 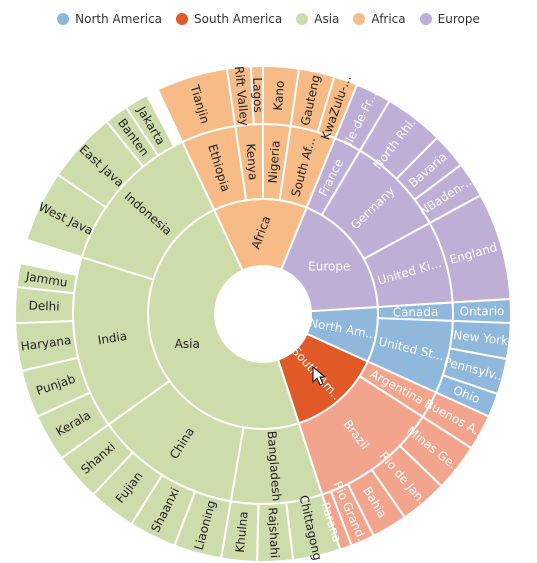 What do you see at coordinates (458, 19) in the screenshot?
I see `legend-label: Europe` at bounding box center [458, 19].